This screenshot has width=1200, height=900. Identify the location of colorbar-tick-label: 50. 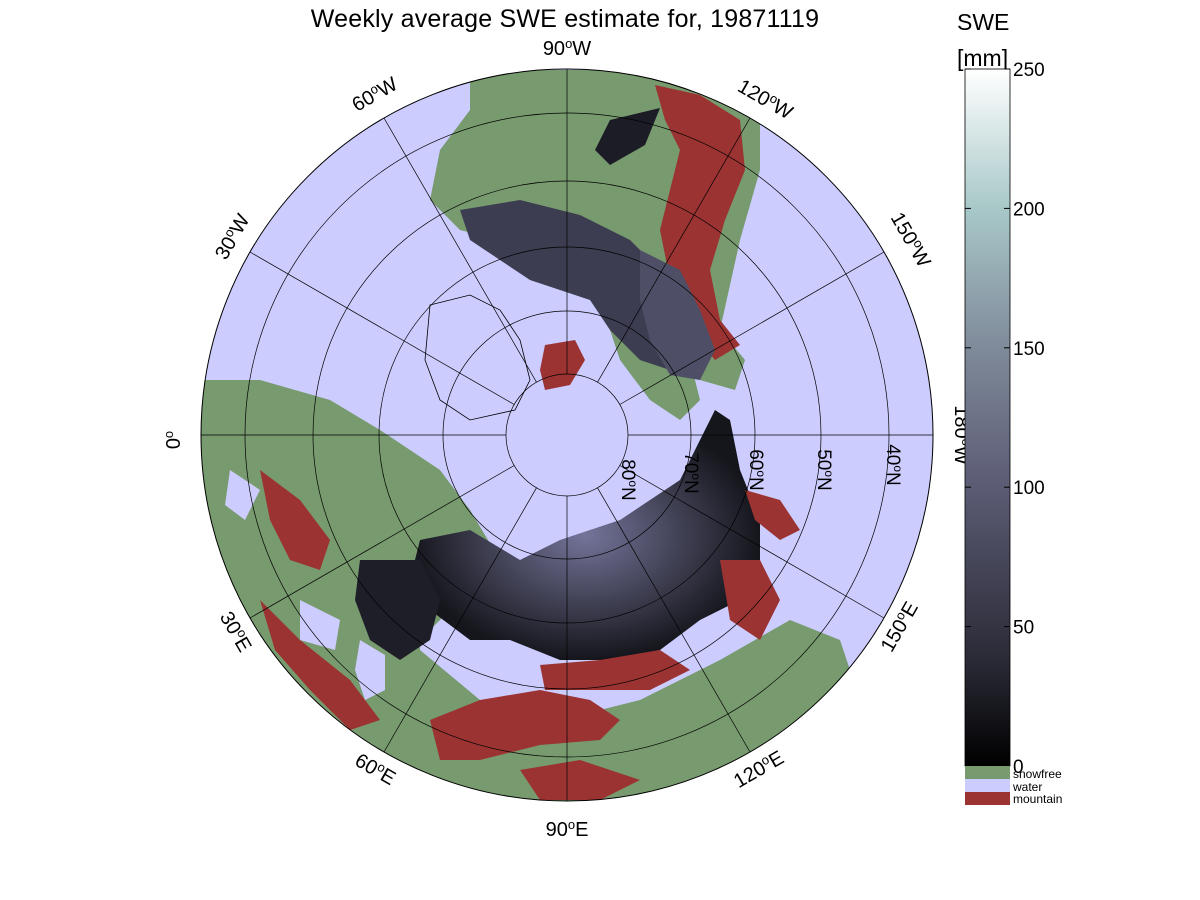
(1023, 628).